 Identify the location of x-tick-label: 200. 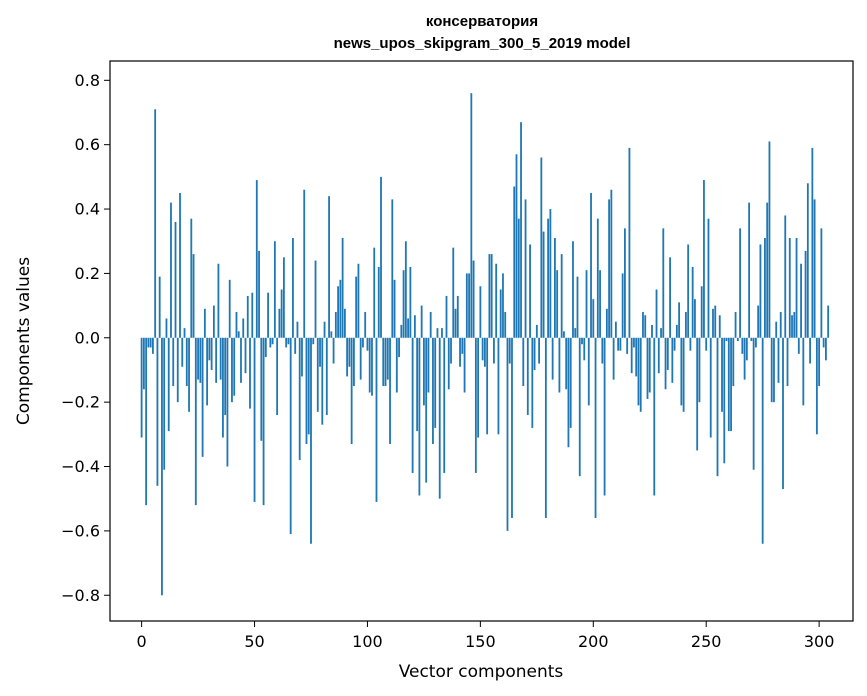
(593, 641).